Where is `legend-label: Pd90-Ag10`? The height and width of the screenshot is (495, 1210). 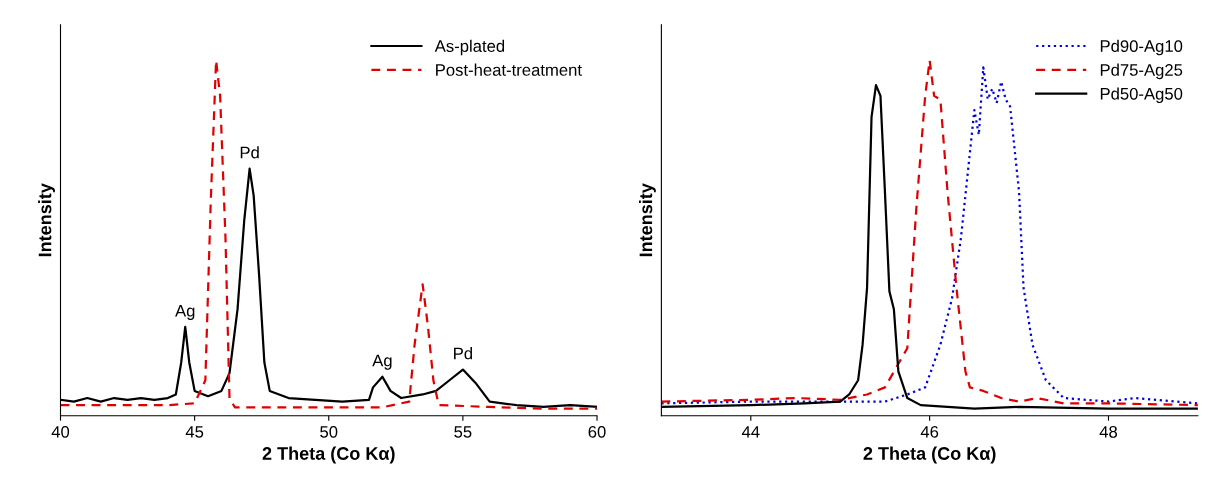
legend-label: Pd90-Ag10 is located at coordinates (1141, 47).